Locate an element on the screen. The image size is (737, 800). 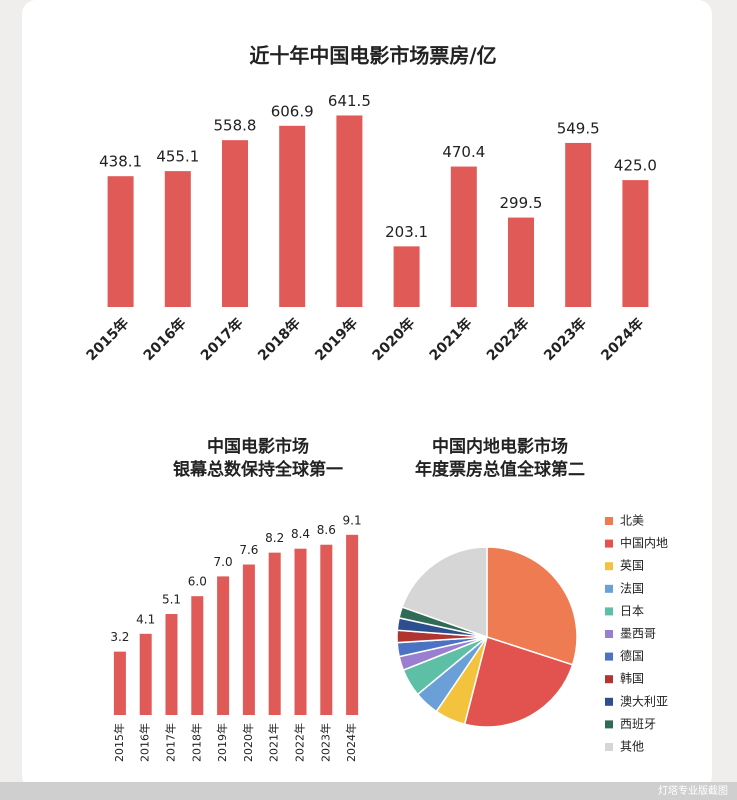
legend-label: 英国 is located at coordinates (632, 566).